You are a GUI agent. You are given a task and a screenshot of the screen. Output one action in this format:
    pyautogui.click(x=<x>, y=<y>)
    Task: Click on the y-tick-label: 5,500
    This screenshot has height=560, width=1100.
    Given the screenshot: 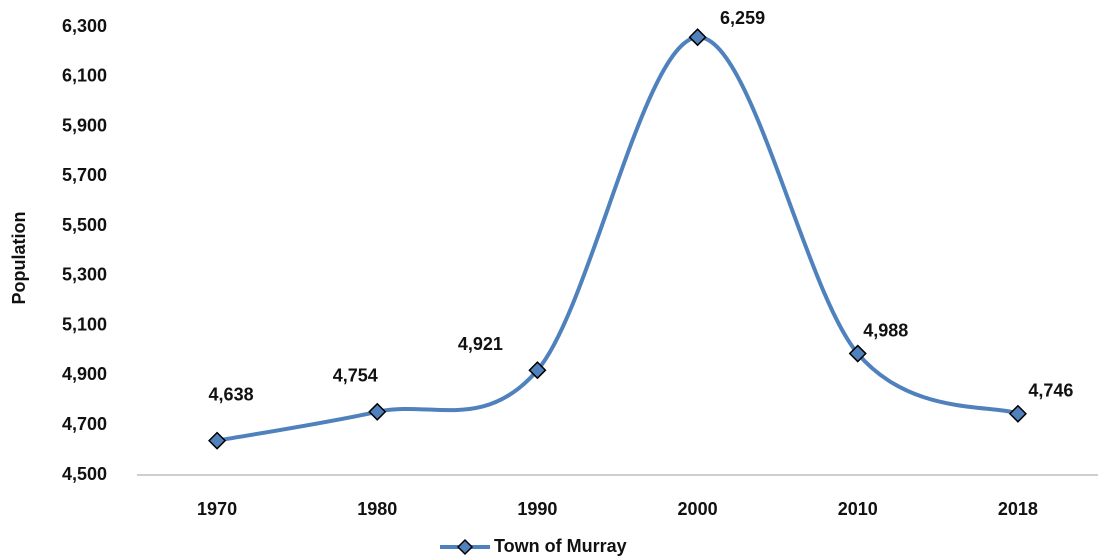 What is the action you would take?
    pyautogui.click(x=84, y=225)
    